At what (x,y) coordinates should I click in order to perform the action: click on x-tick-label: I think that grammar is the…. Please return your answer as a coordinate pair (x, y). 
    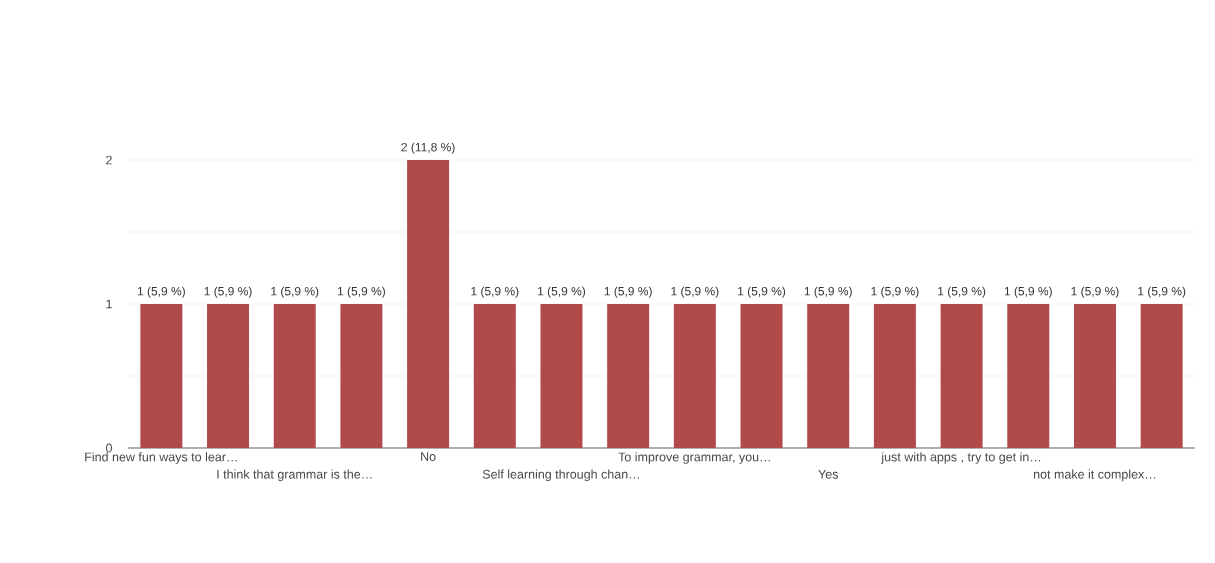
    Looking at the image, I should click on (294, 475).